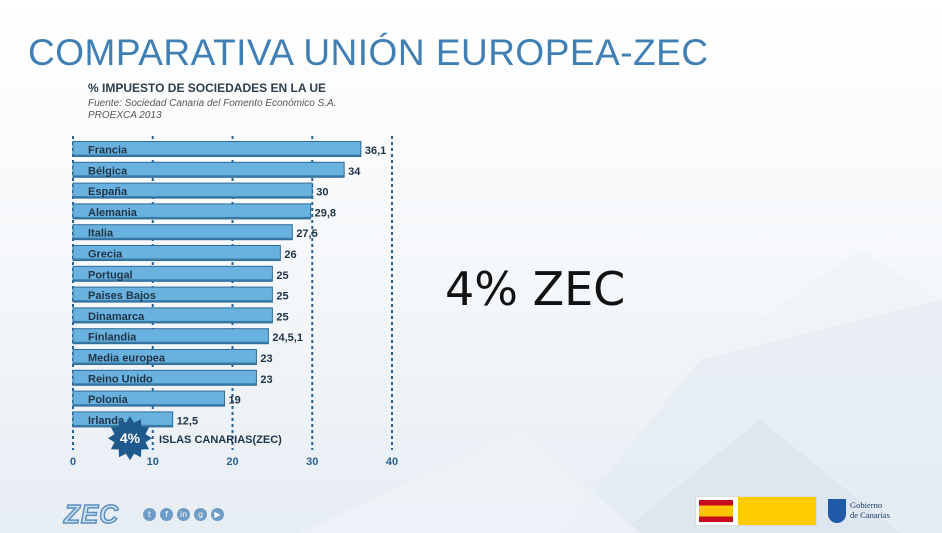  Describe the element at coordinates (870, 515) in the screenshot. I see `canarias-logo-line-2: de Canarias` at that location.